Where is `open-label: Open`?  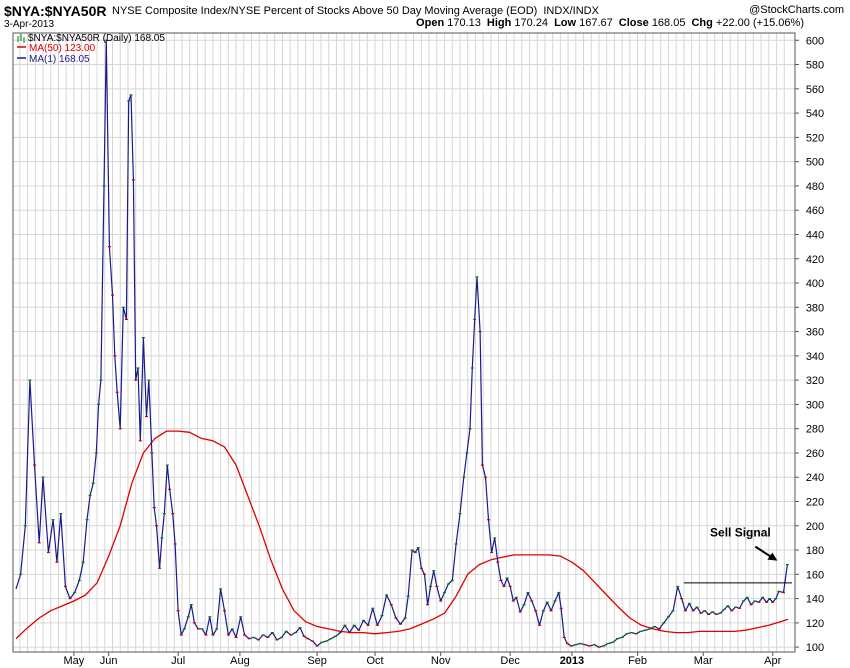
open-label: Open is located at coordinates (430, 23).